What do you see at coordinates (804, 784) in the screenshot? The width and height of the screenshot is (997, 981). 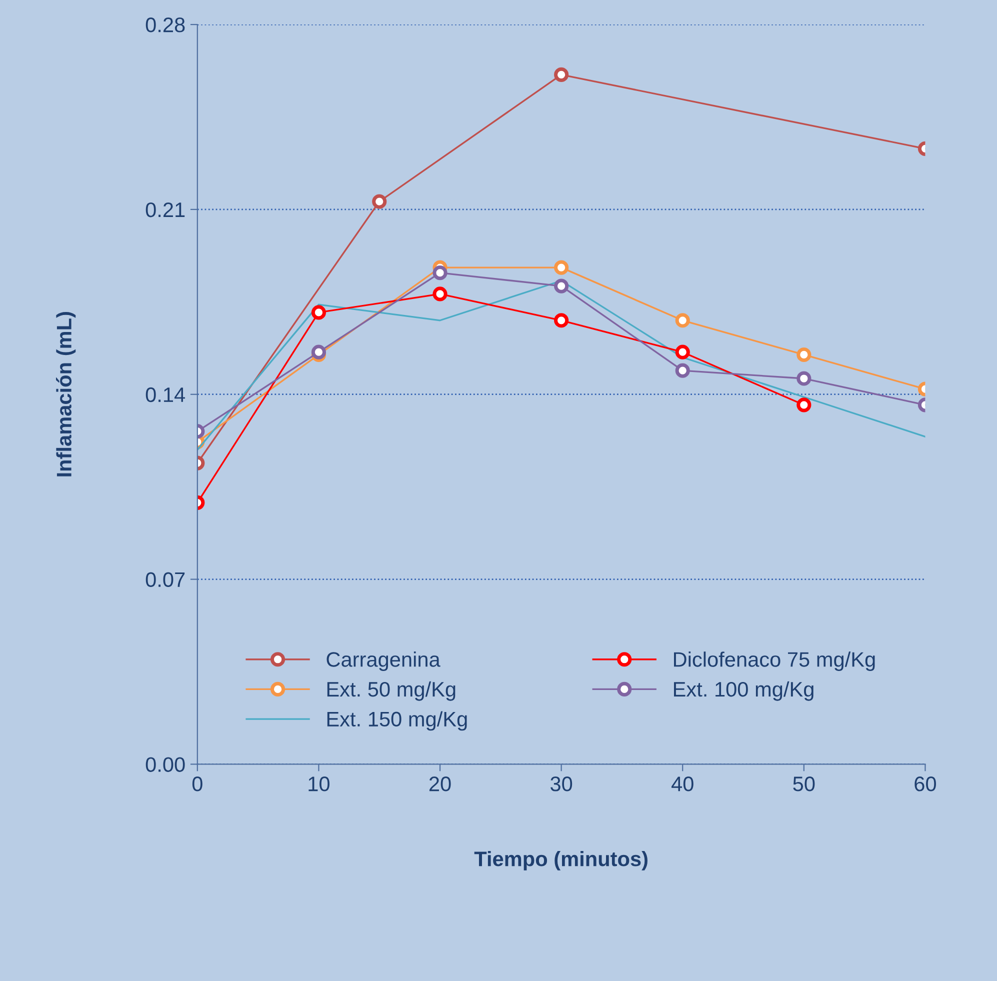 I see `x-tick-label: 50` at bounding box center [804, 784].